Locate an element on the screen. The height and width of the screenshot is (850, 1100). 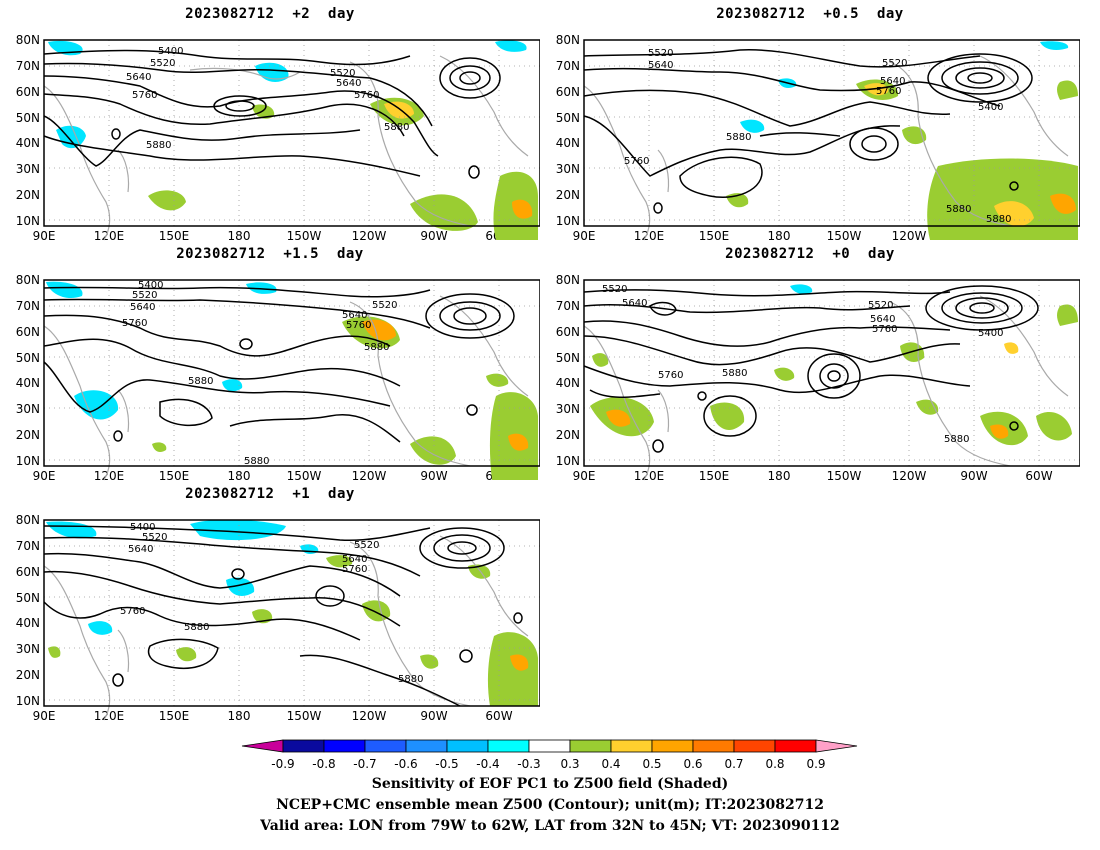
lon-label: 150W is located at coordinates (844, 236).